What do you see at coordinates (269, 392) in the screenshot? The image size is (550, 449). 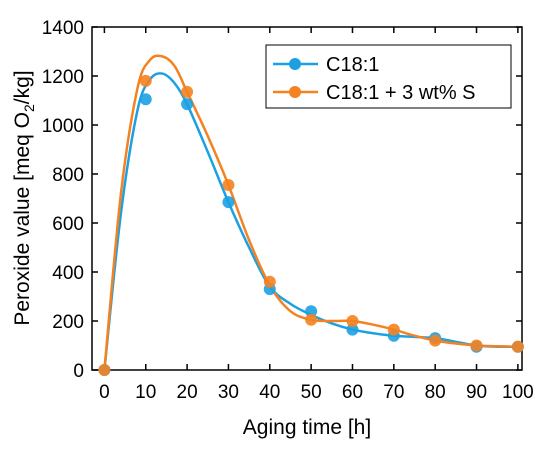 I see `x-tick-label: 40` at bounding box center [269, 392].